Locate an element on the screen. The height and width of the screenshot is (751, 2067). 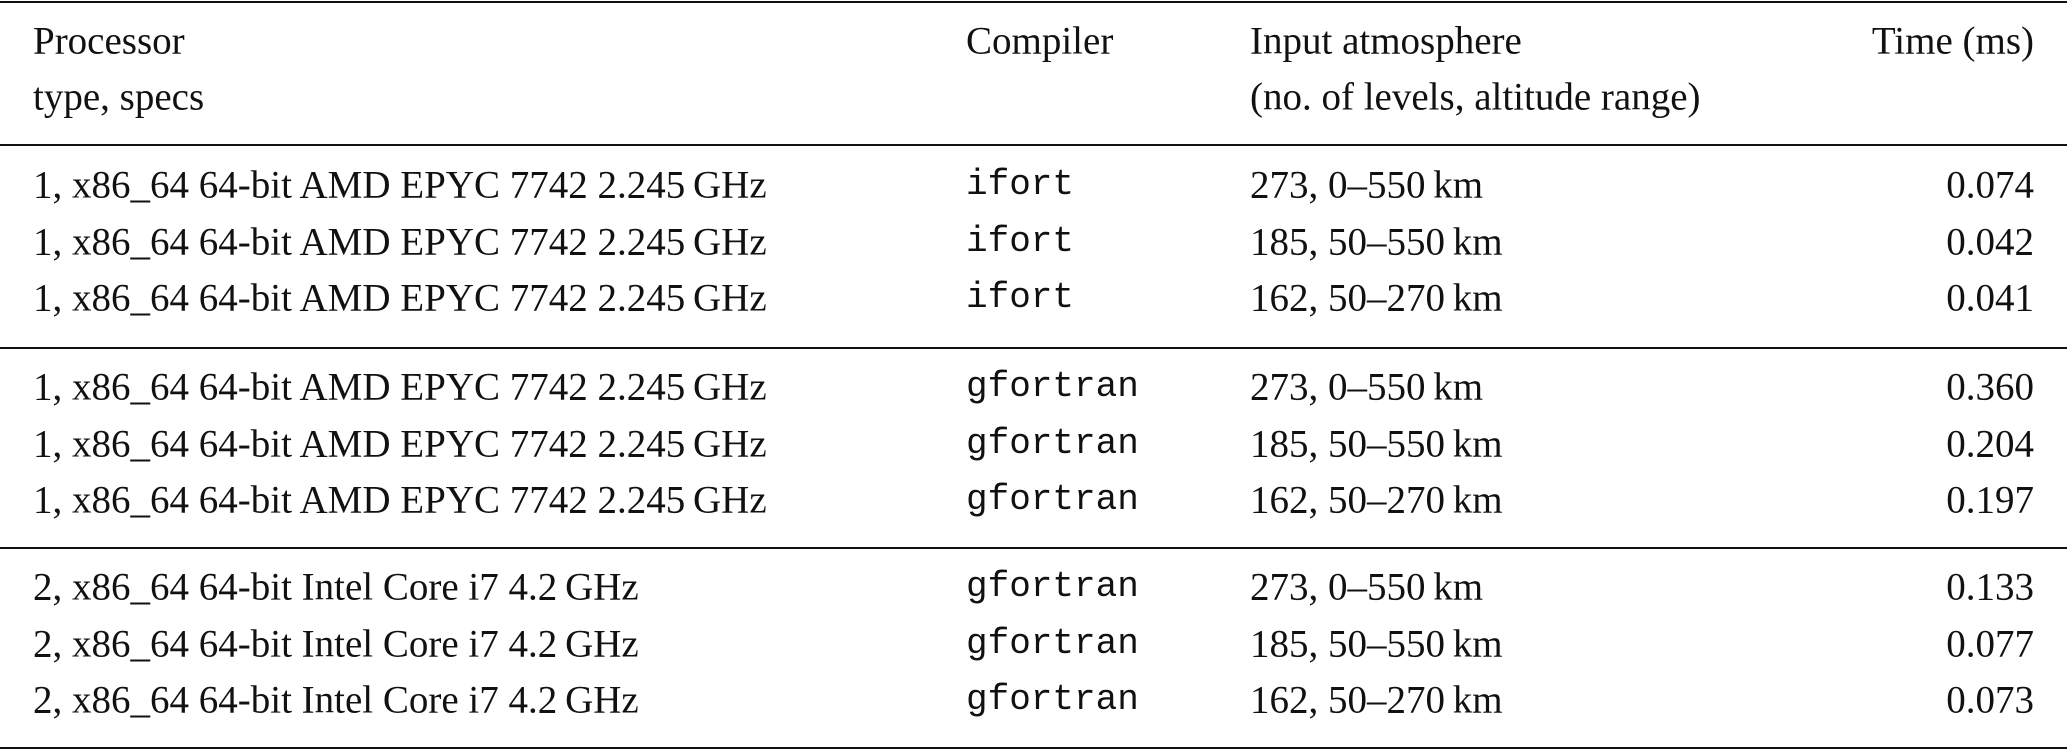
header-cell: (no. of levels, altitude range) is located at coordinates (1475, 97).